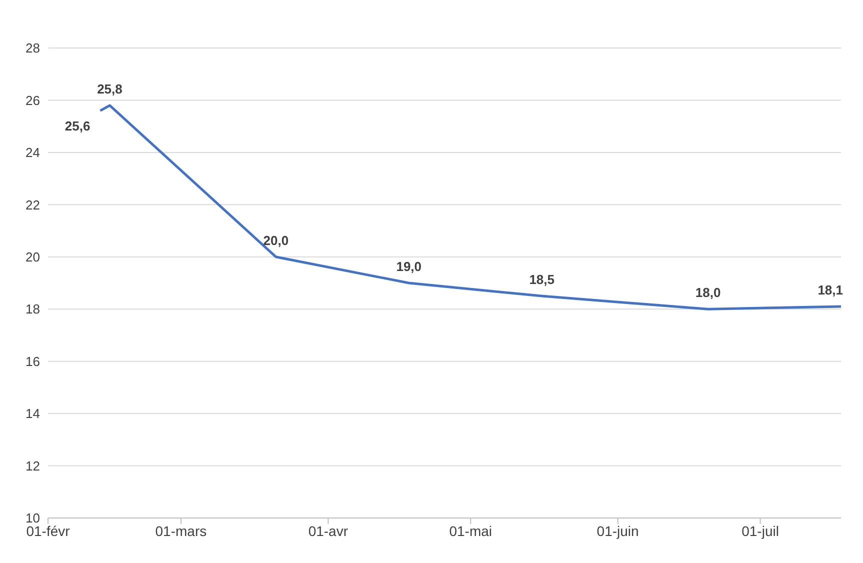 The height and width of the screenshot is (563, 863). What do you see at coordinates (33, 309) in the screenshot?
I see `y-tick-label: 18` at bounding box center [33, 309].